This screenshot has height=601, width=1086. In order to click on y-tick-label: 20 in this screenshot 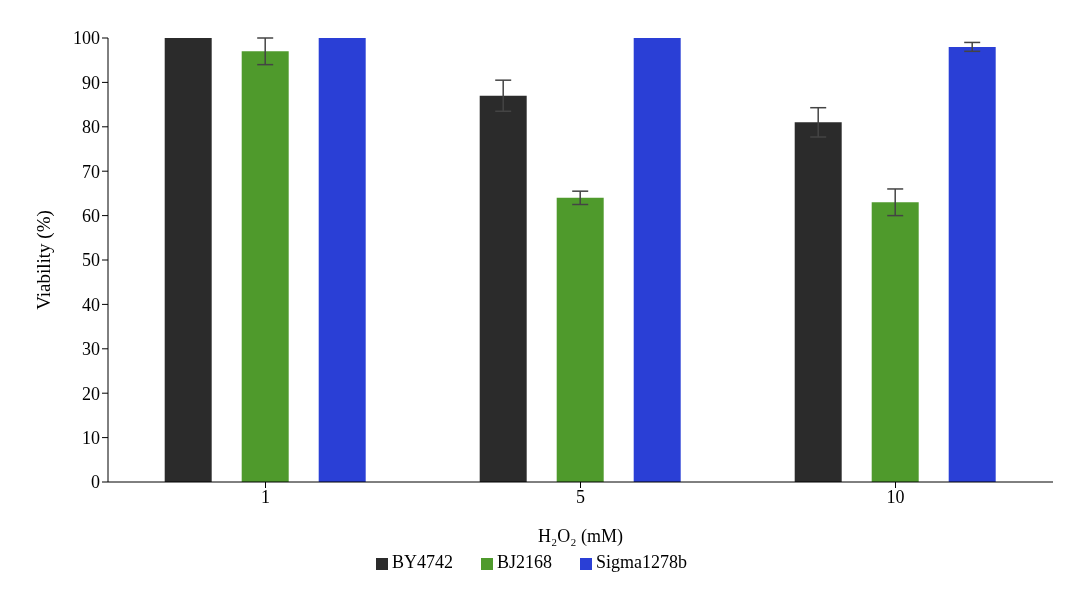, I will do `click(91, 393)`.